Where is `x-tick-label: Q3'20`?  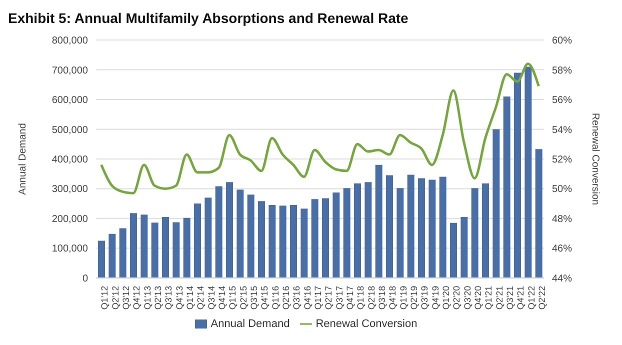 x-tick-label: Q3'20 is located at coordinates (467, 298).